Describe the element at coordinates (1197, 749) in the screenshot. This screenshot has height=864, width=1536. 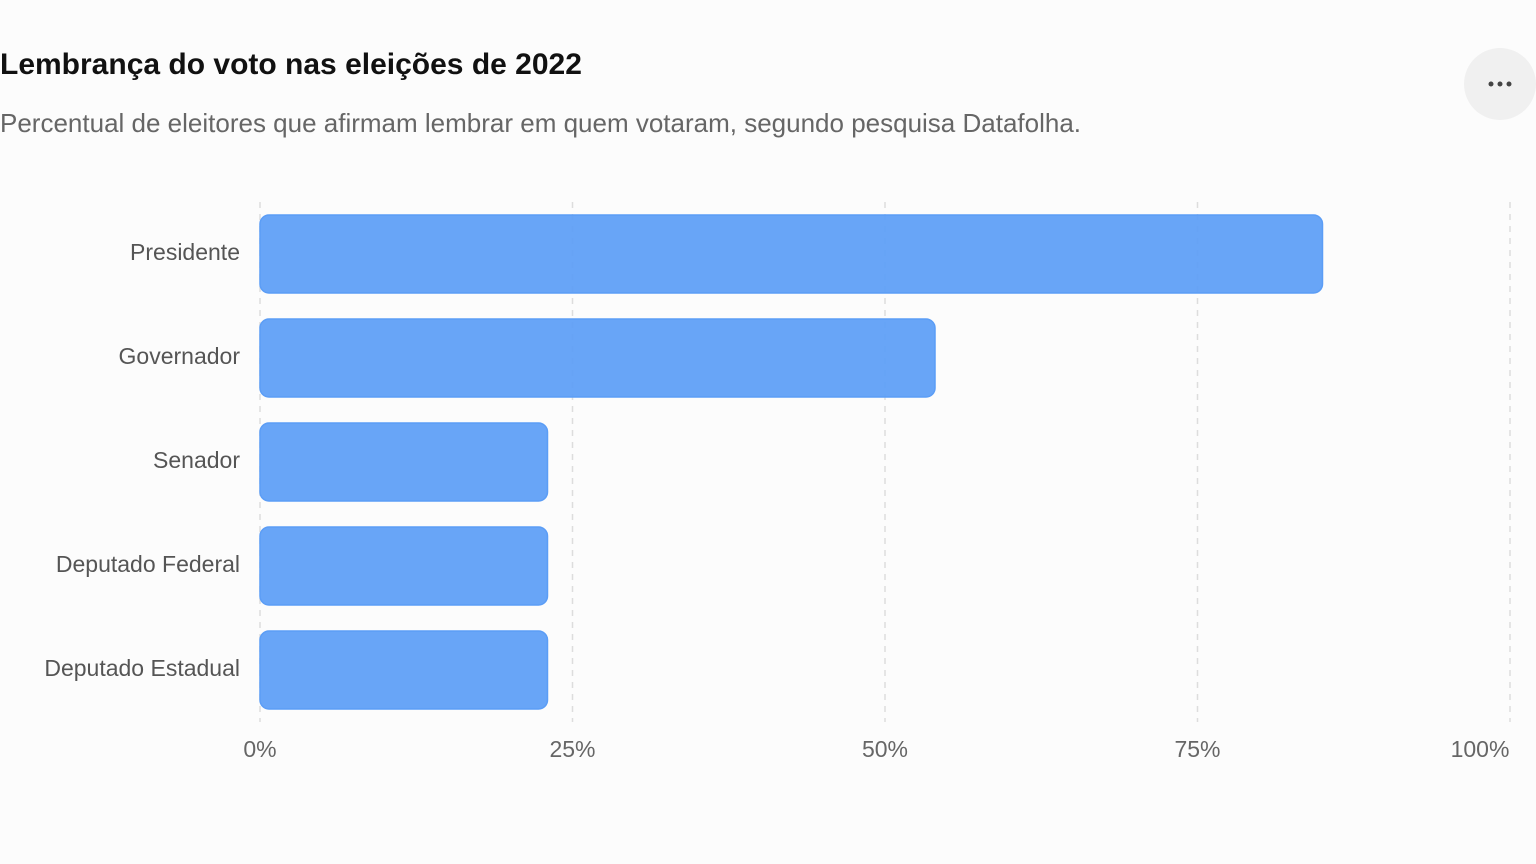
I see `x-tick-label: 75%` at that location.